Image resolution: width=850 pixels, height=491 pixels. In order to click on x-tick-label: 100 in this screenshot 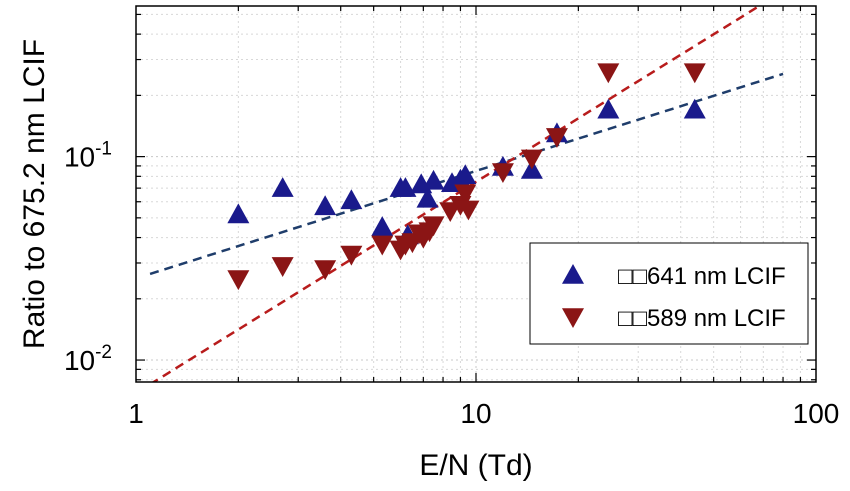, I will do `click(816, 413)`.